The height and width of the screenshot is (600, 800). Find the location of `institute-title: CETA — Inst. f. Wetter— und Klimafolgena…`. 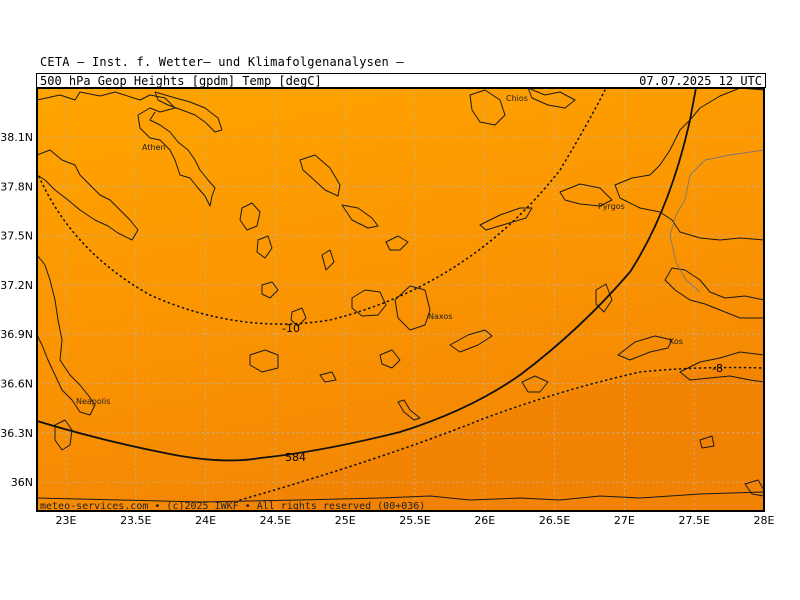

institute-title: CETA — Inst. f. Wetter— und Klimafolgena… is located at coordinates (222, 62).